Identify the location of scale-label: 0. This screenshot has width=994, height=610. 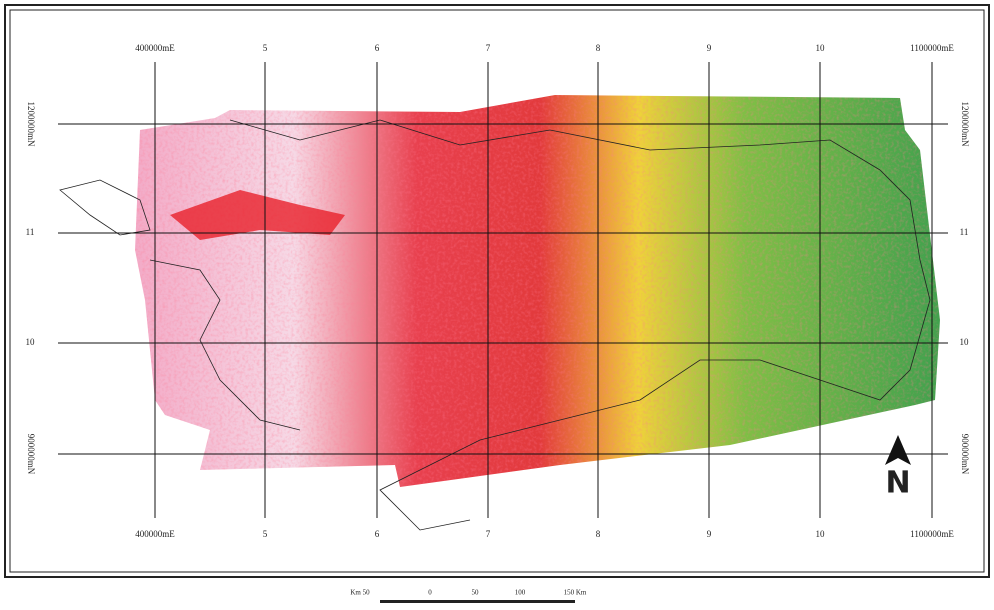
(430, 593).